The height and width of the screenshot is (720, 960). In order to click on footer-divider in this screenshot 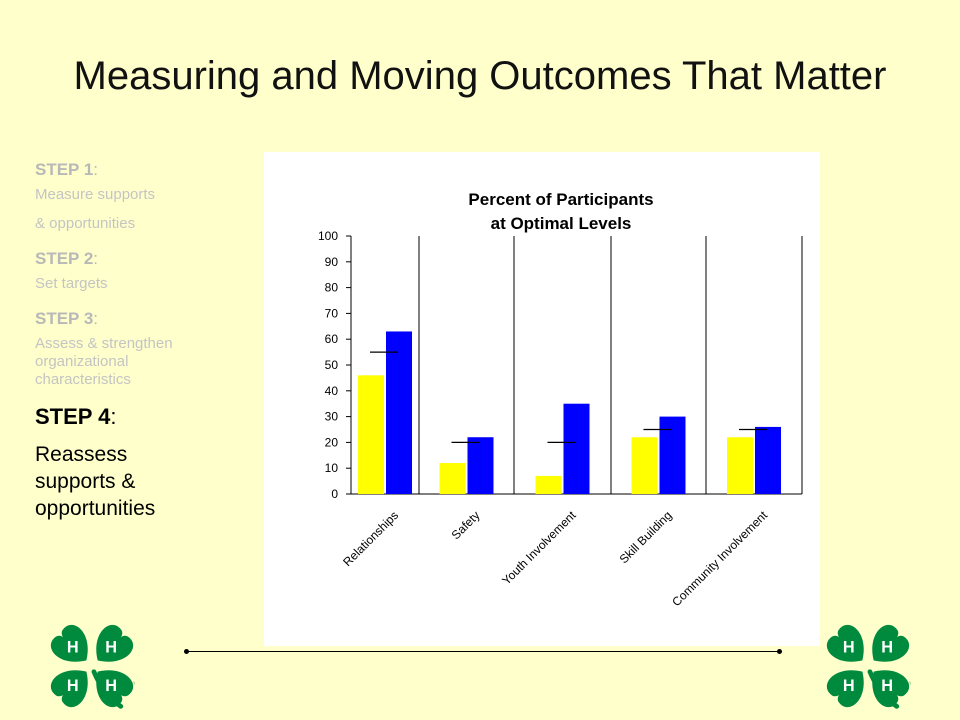, I will do `click(483, 651)`.